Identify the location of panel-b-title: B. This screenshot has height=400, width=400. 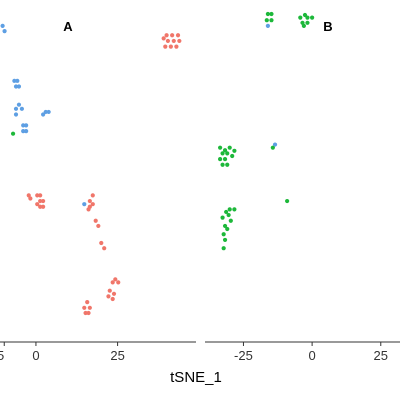
(327, 26).